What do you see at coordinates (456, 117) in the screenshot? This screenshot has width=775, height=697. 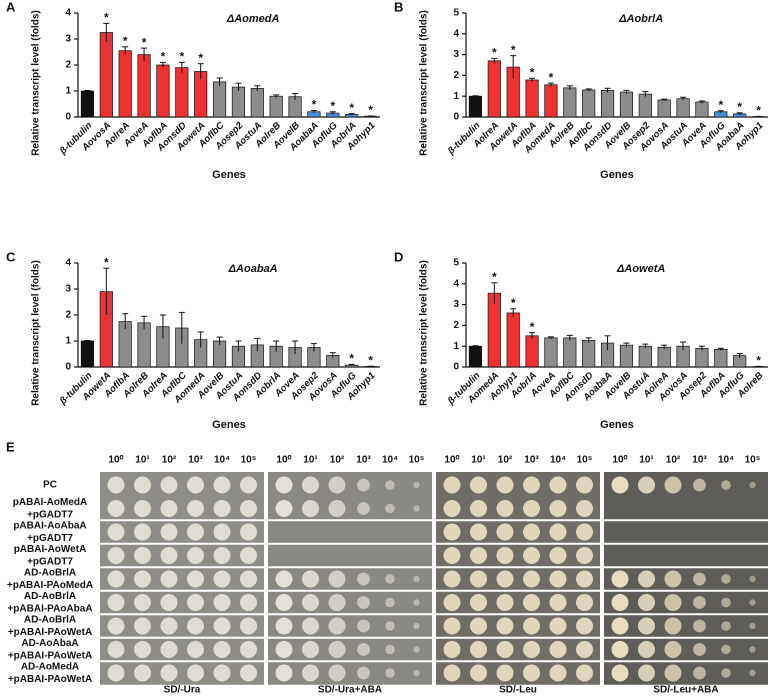 I see `y-tick-label: 0` at bounding box center [456, 117].